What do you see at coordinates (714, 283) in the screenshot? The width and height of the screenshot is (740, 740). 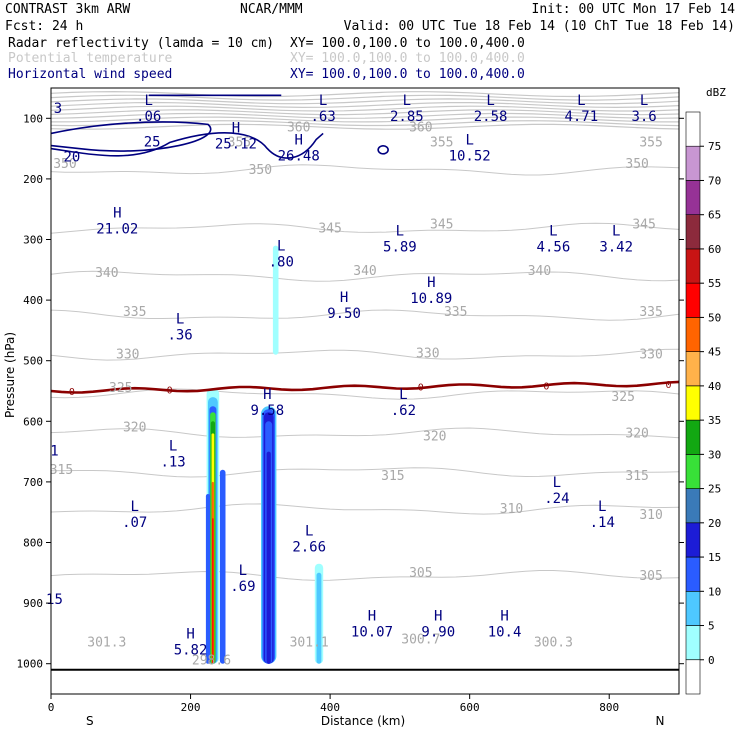 I see `colorbar-tick-label: 55` at bounding box center [714, 283].